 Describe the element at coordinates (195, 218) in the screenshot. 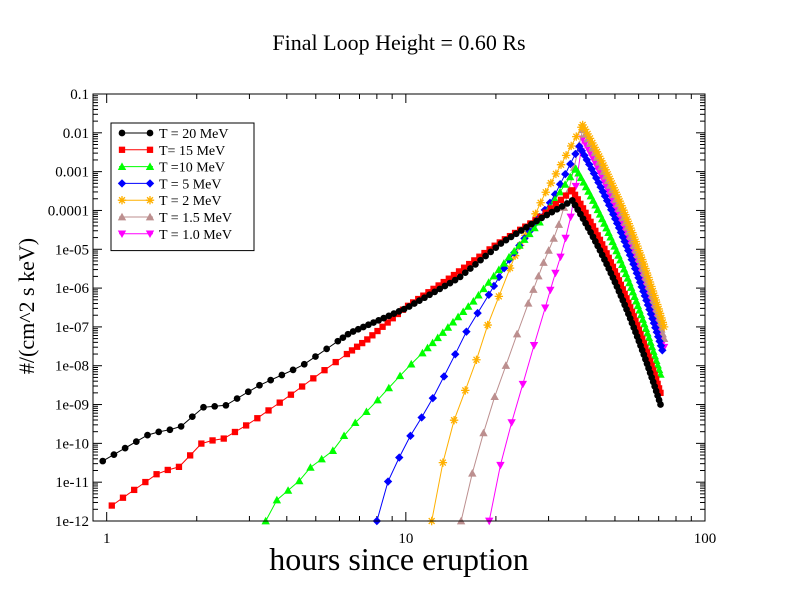

I see `legend-label: T = 1.5 MeV` at that location.